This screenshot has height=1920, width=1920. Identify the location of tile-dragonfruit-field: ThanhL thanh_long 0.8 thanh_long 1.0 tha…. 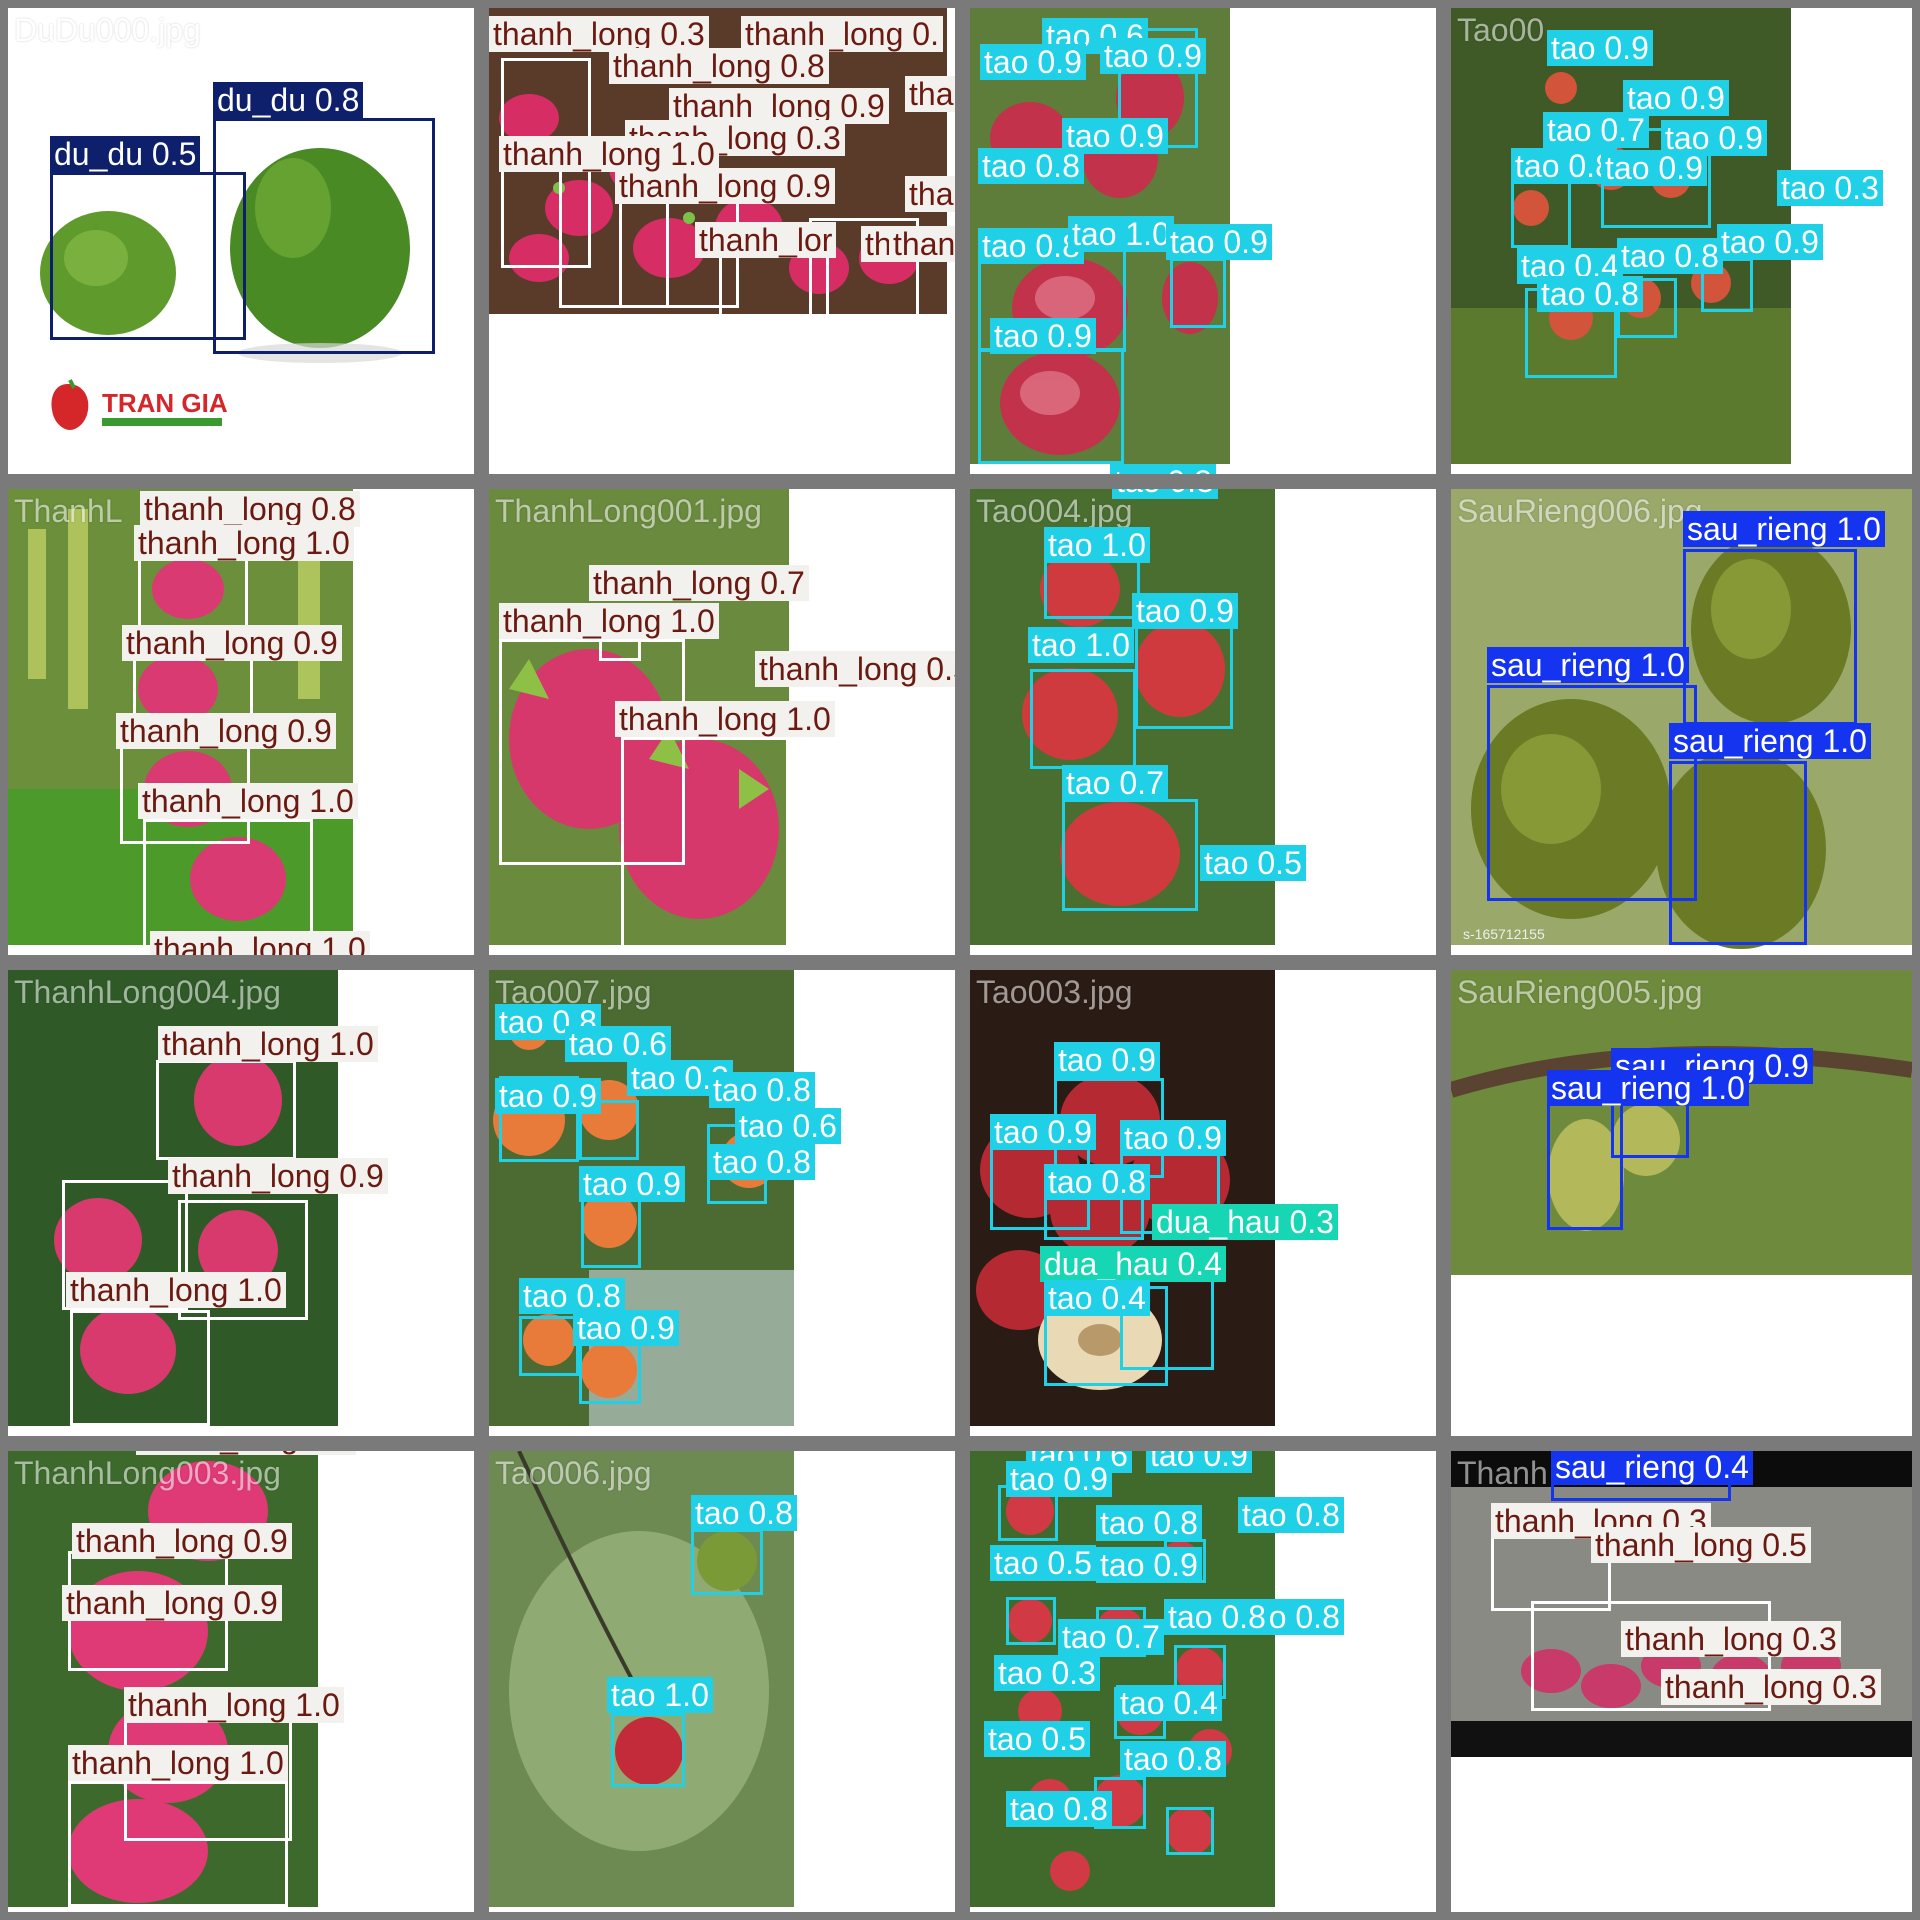
(241, 722).